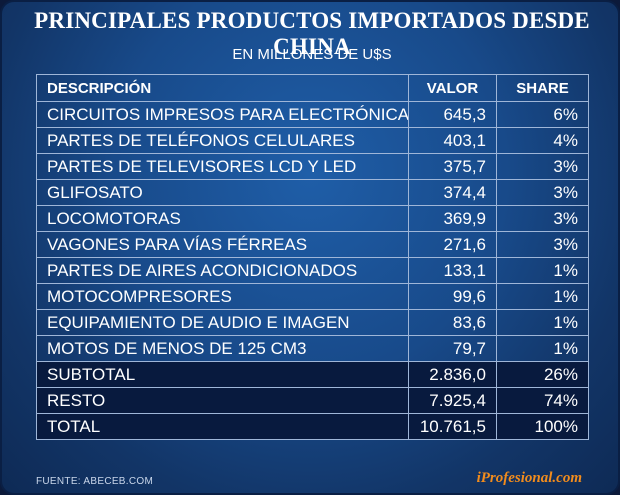 This screenshot has height=495, width=620. What do you see at coordinates (452, 426) in the screenshot?
I see `cell-value: 10.761,5` at bounding box center [452, 426].